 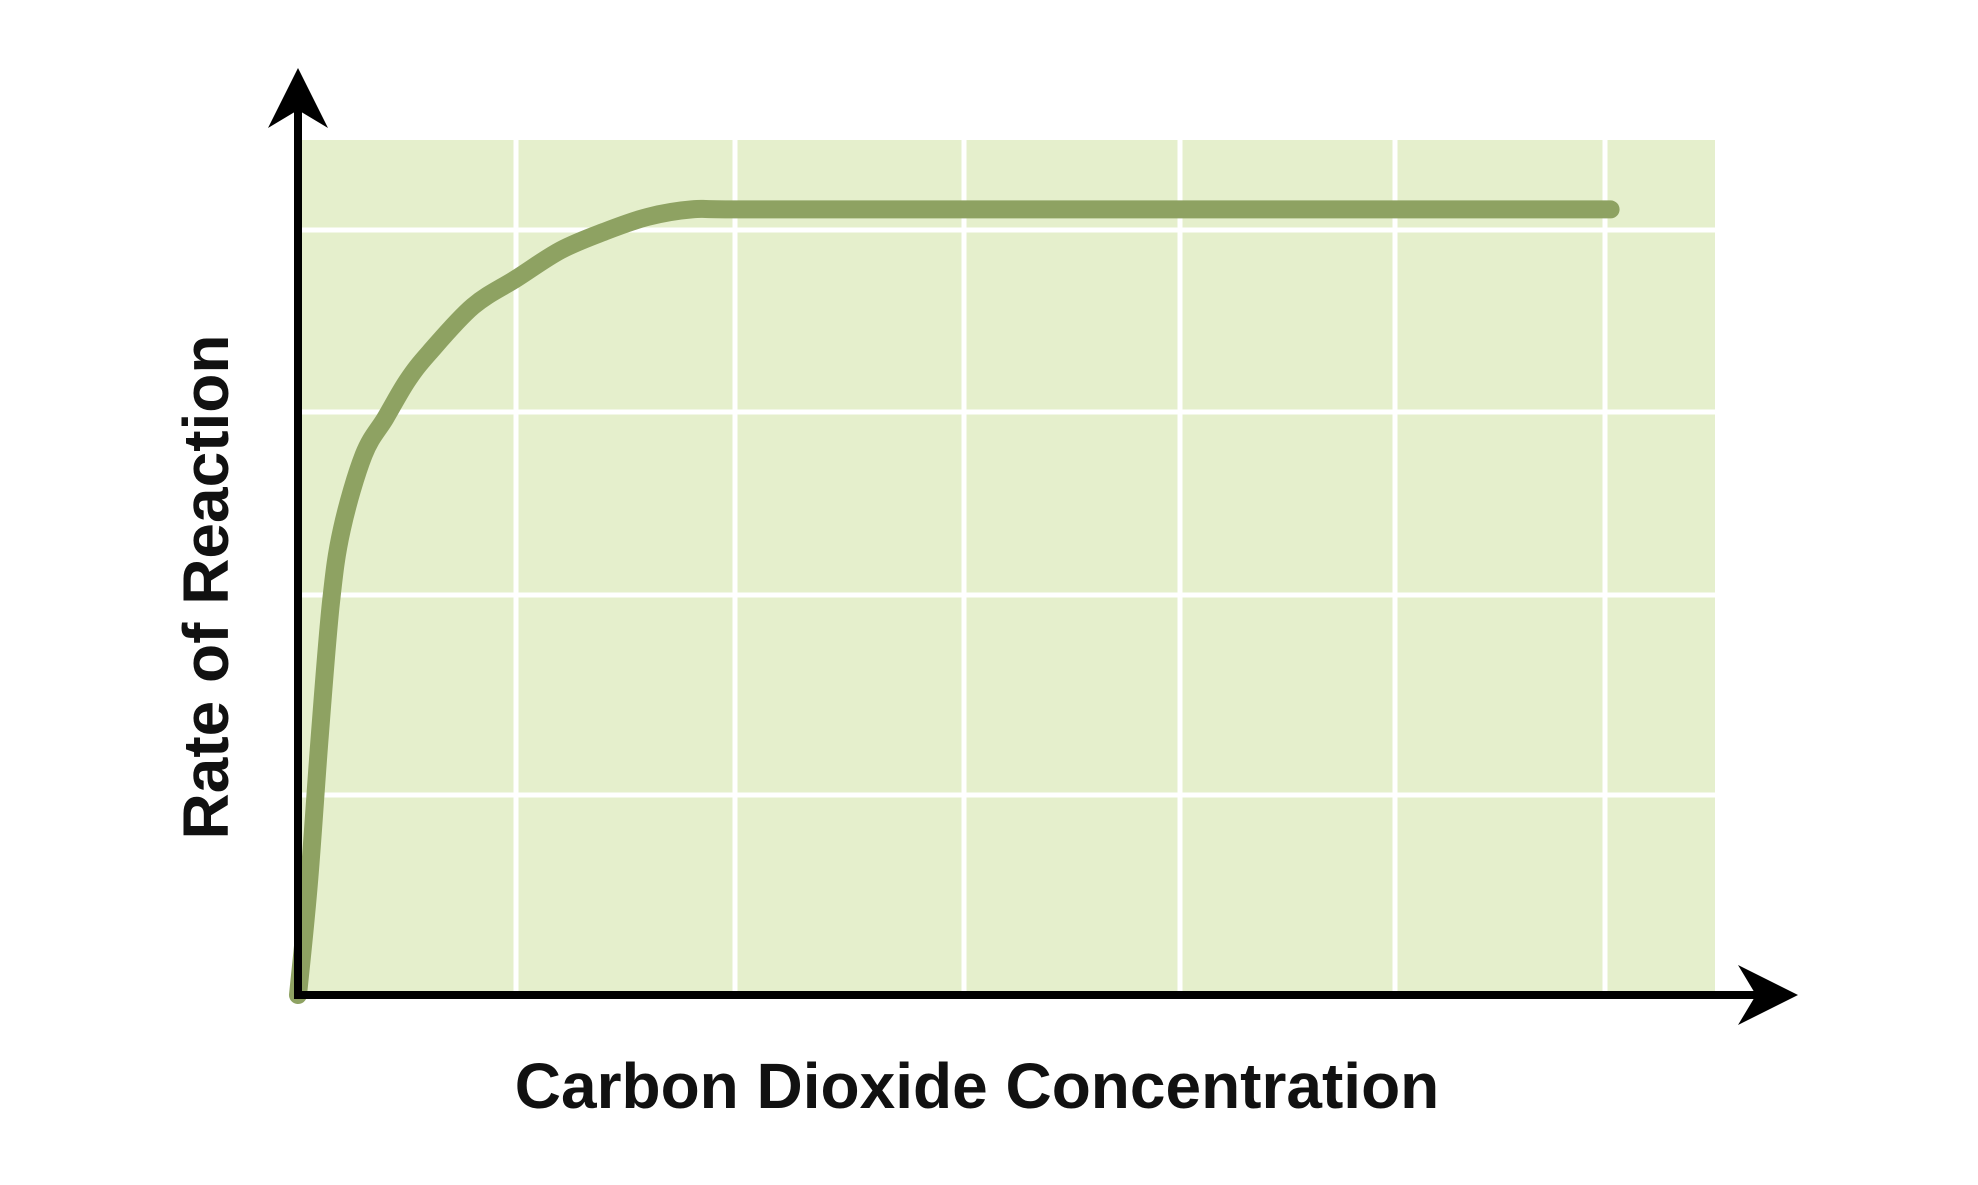 I want to click on x-axis-title: Carbon Dioxide Concentration, so click(x=977, y=1086).